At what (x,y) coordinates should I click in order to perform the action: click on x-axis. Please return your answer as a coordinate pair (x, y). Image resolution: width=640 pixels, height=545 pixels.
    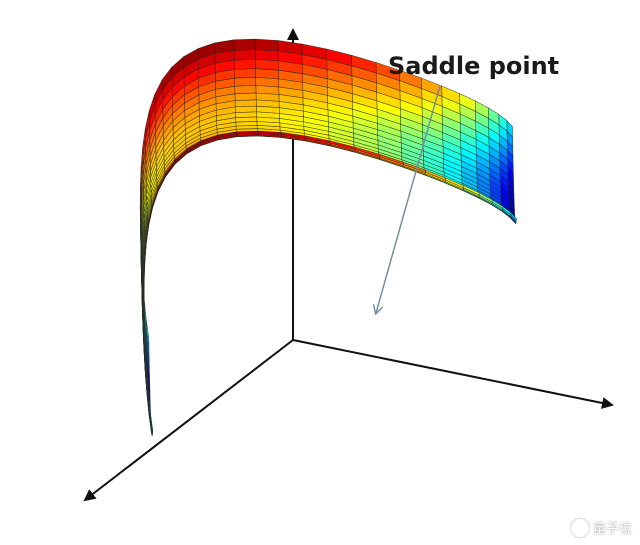
    Looking at the image, I should click on (453, 374).